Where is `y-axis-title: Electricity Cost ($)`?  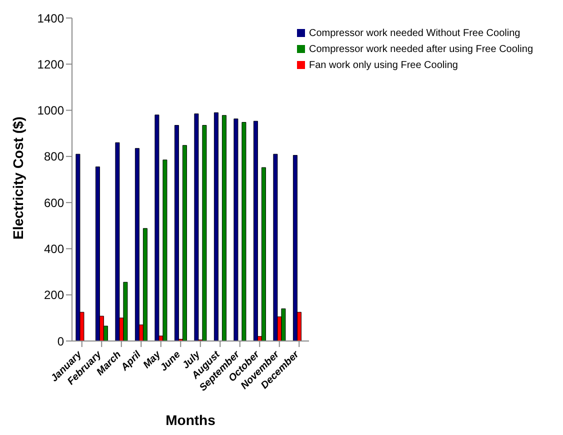
y-axis-title: Electricity Cost ($) is located at coordinates (18, 178).